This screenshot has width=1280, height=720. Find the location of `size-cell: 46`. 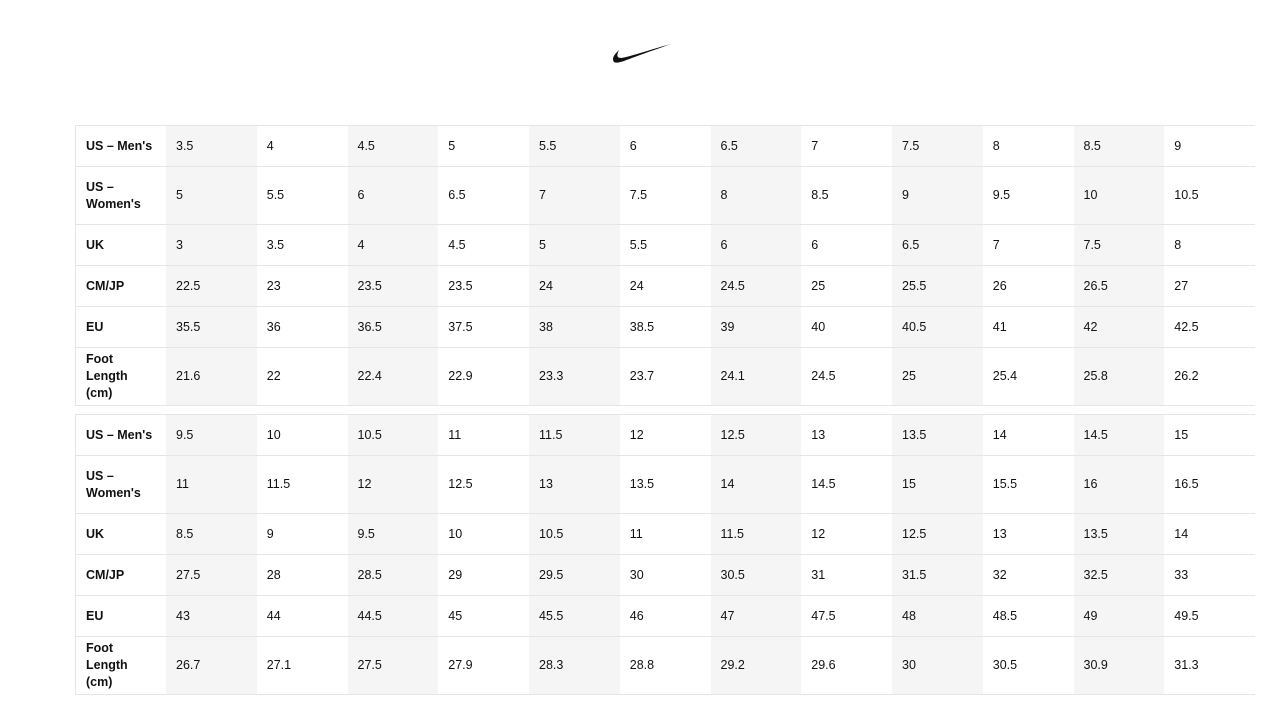

size-cell: 46 is located at coordinates (665, 616).